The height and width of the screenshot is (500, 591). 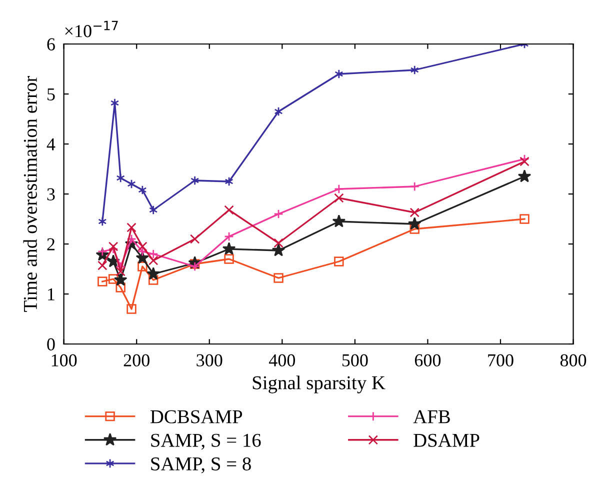 What do you see at coordinates (64, 360) in the screenshot?
I see `x-tick-label: 100` at bounding box center [64, 360].